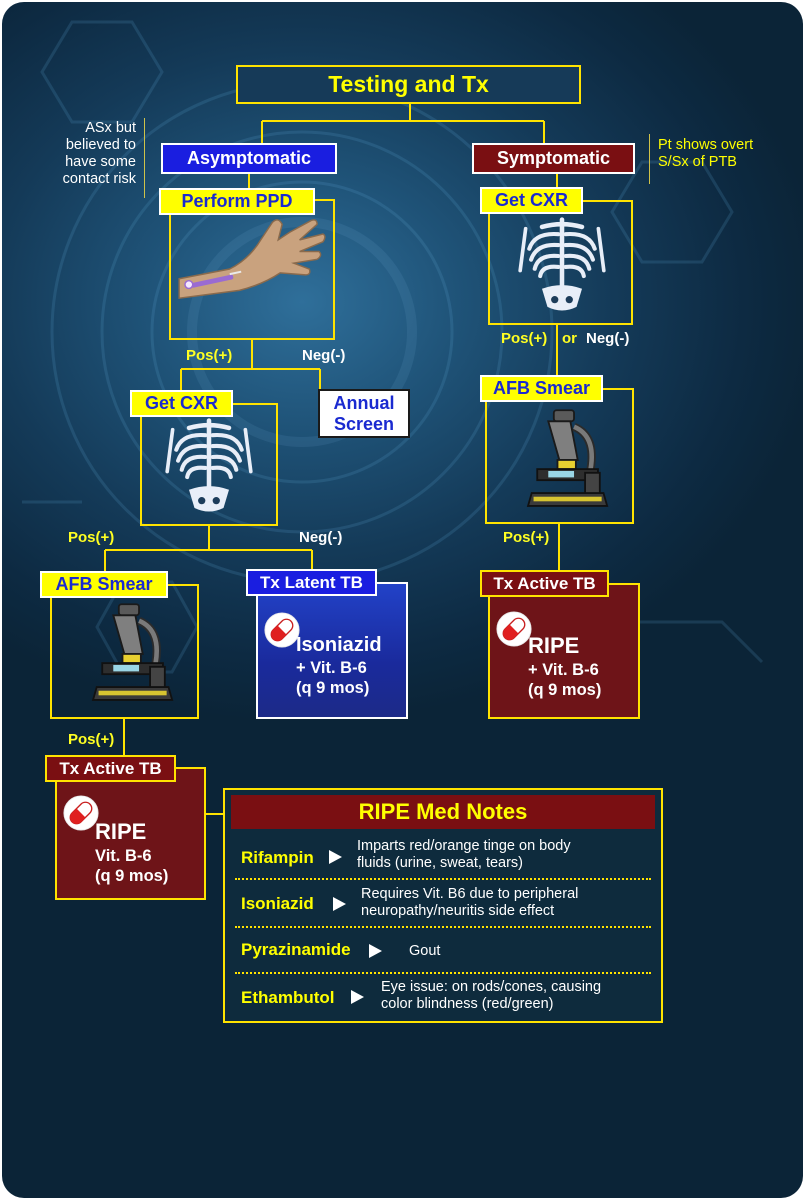 The height and width of the screenshot is (1202, 805). I want to click on tx-latent-label: Tx Latent TB, so click(311, 582).